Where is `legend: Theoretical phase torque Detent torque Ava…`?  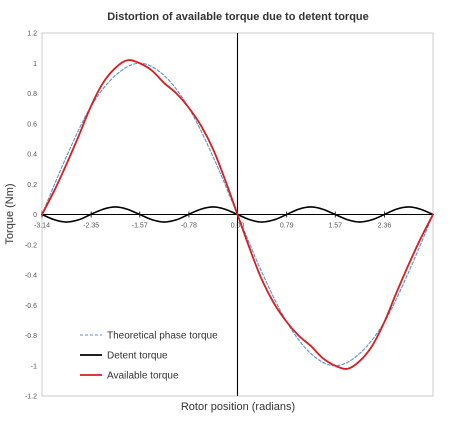 legend: Theoretical phase torque Detent torque Ava… is located at coordinates (149, 356).